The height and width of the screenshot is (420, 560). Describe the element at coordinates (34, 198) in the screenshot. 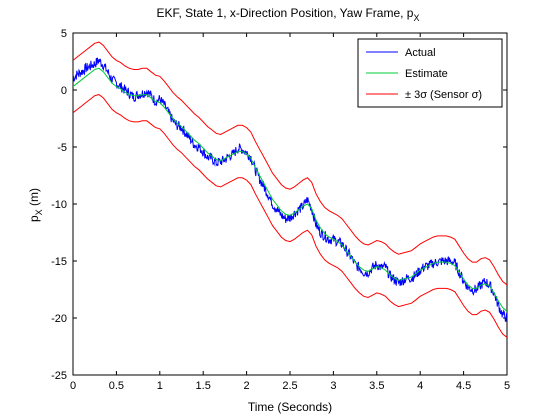

I see `y-axis-label-unit: (m)` at that location.